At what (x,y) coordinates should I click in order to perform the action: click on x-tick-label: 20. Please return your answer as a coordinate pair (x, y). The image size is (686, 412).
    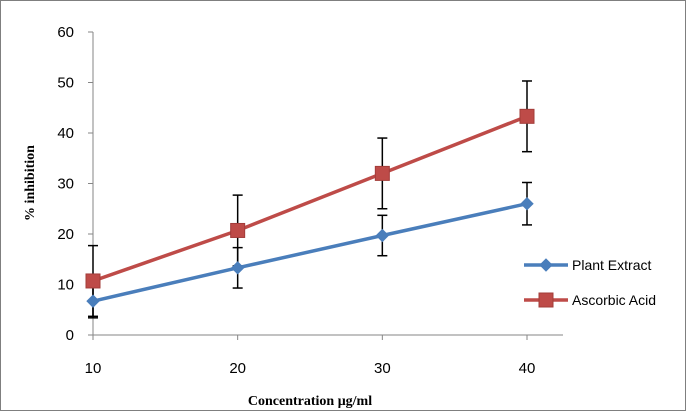
    Looking at the image, I should click on (237, 368).